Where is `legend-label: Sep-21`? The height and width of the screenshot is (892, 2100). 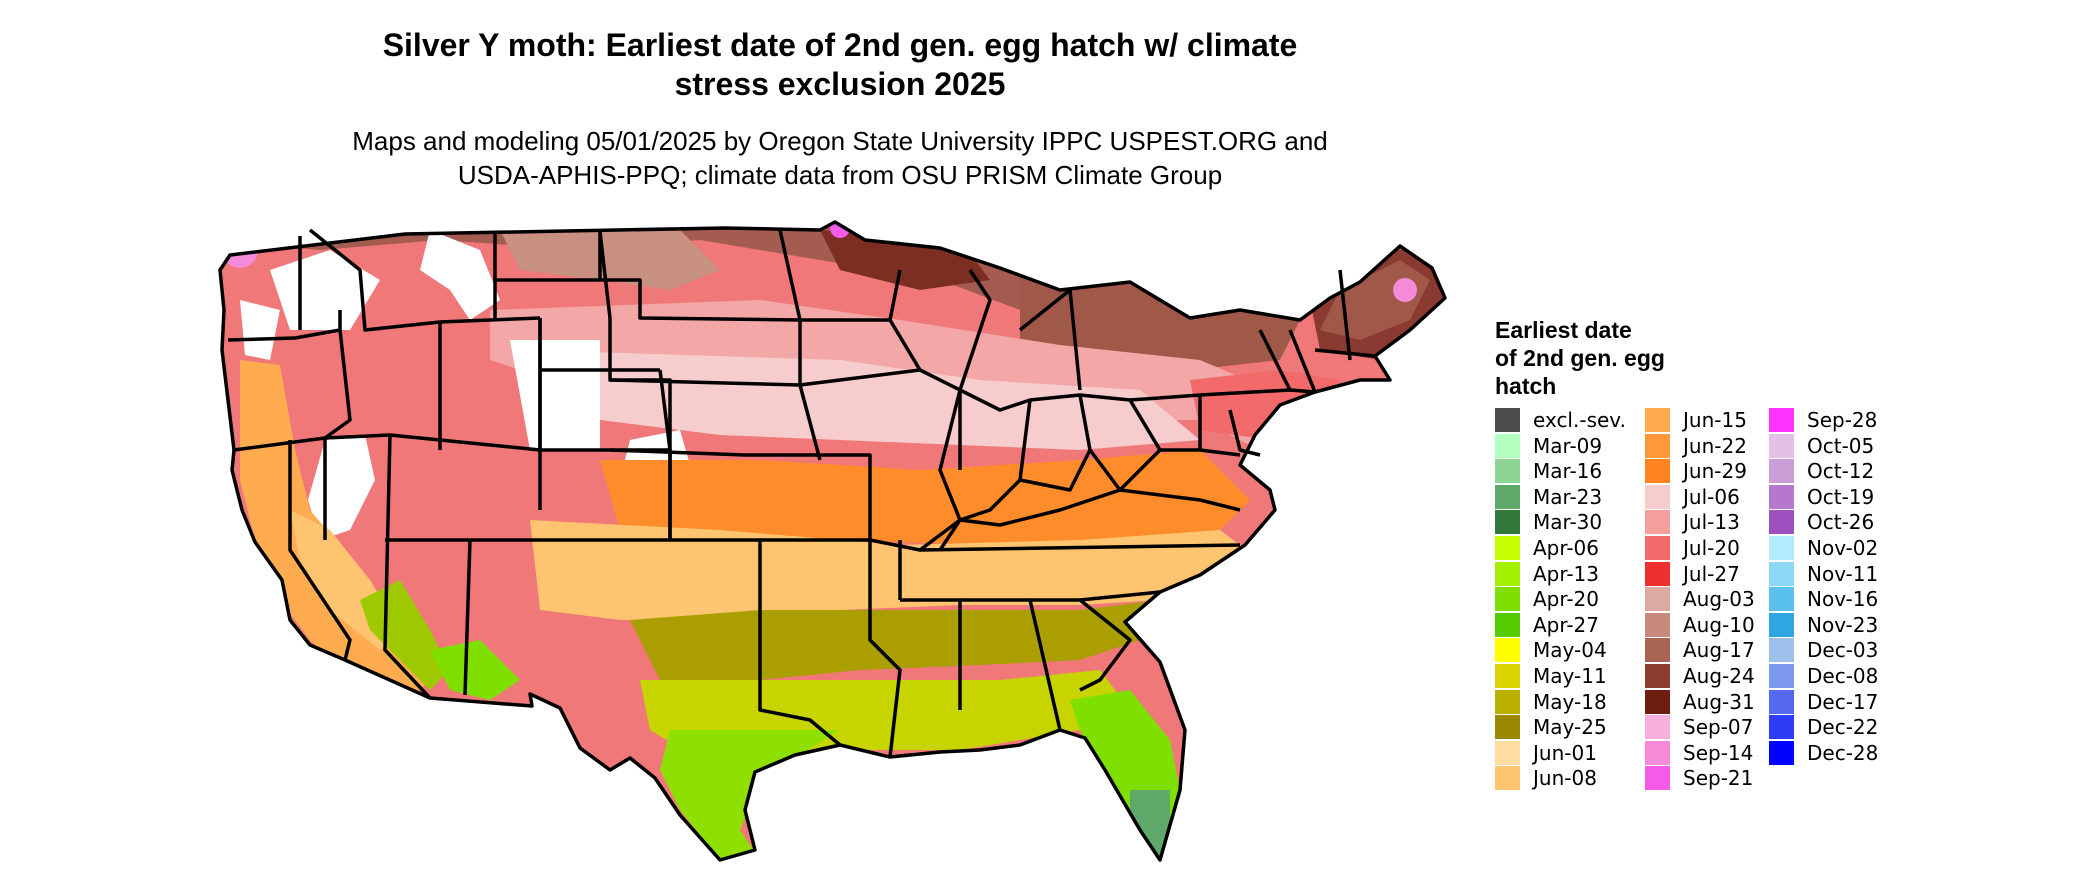 legend-label: Sep-21 is located at coordinates (1718, 778).